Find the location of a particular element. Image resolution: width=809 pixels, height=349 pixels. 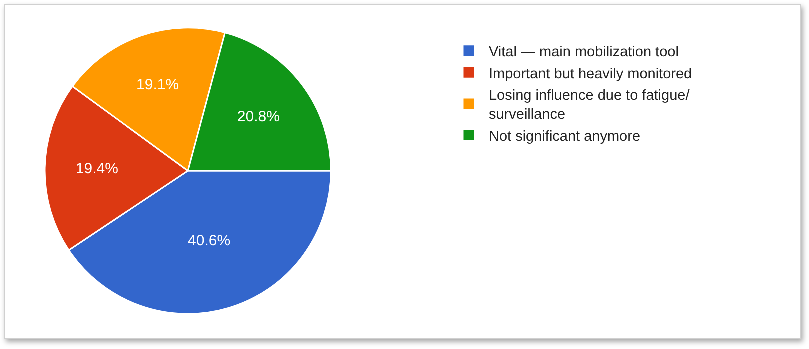

data-label: 40.6% is located at coordinates (209, 241).